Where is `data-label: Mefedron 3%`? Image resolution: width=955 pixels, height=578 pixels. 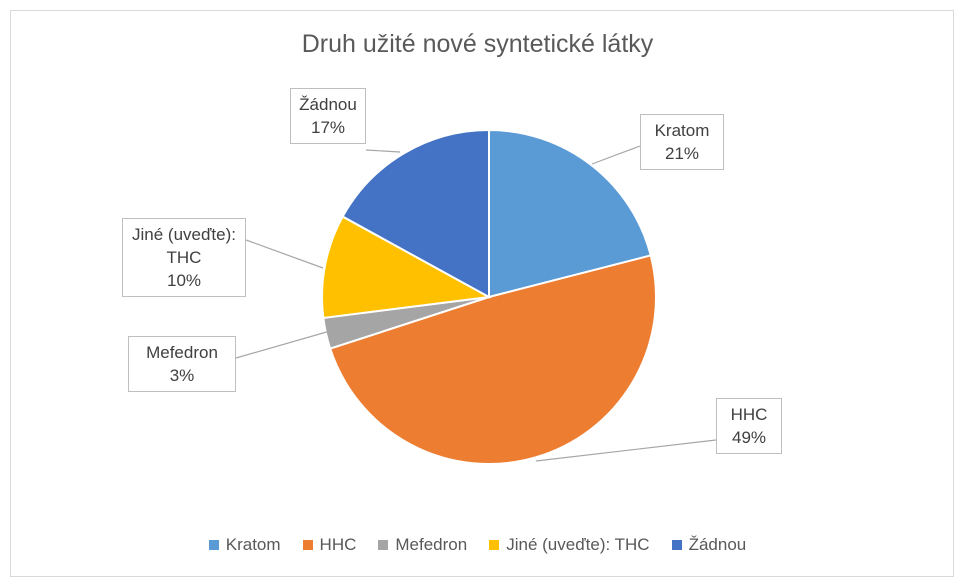 data-label: Mefedron 3% is located at coordinates (182, 364).